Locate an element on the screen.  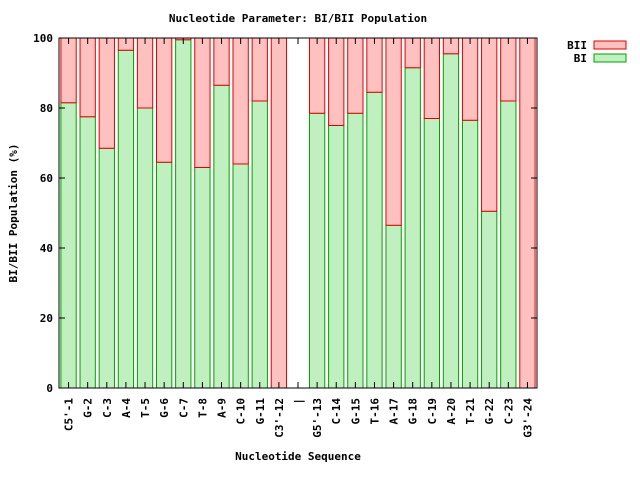
x-tick-label-0: C5'-1 is located at coordinates (69, 414).